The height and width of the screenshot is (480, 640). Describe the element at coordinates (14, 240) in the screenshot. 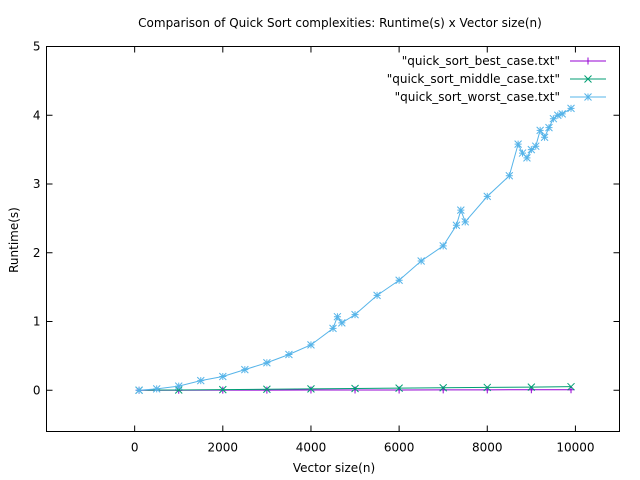

I see `y-axis-label: Runtime(s)` at that location.